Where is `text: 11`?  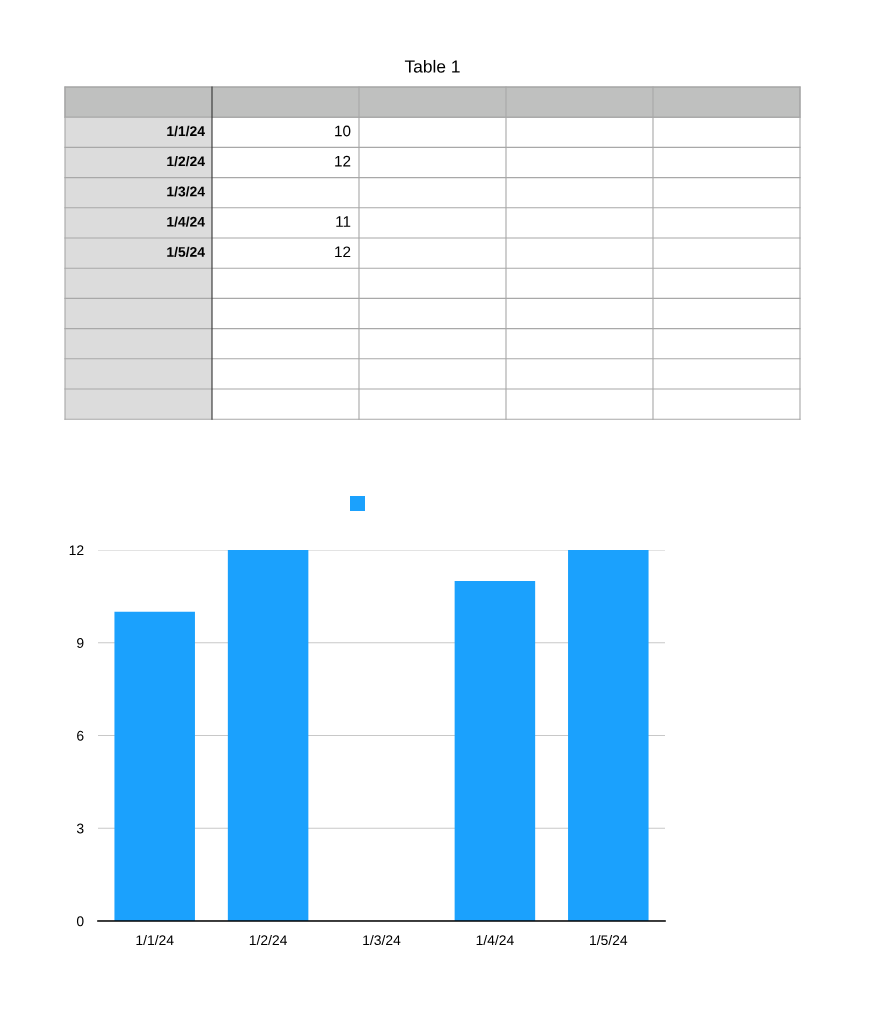
text: 11 is located at coordinates (343, 221).